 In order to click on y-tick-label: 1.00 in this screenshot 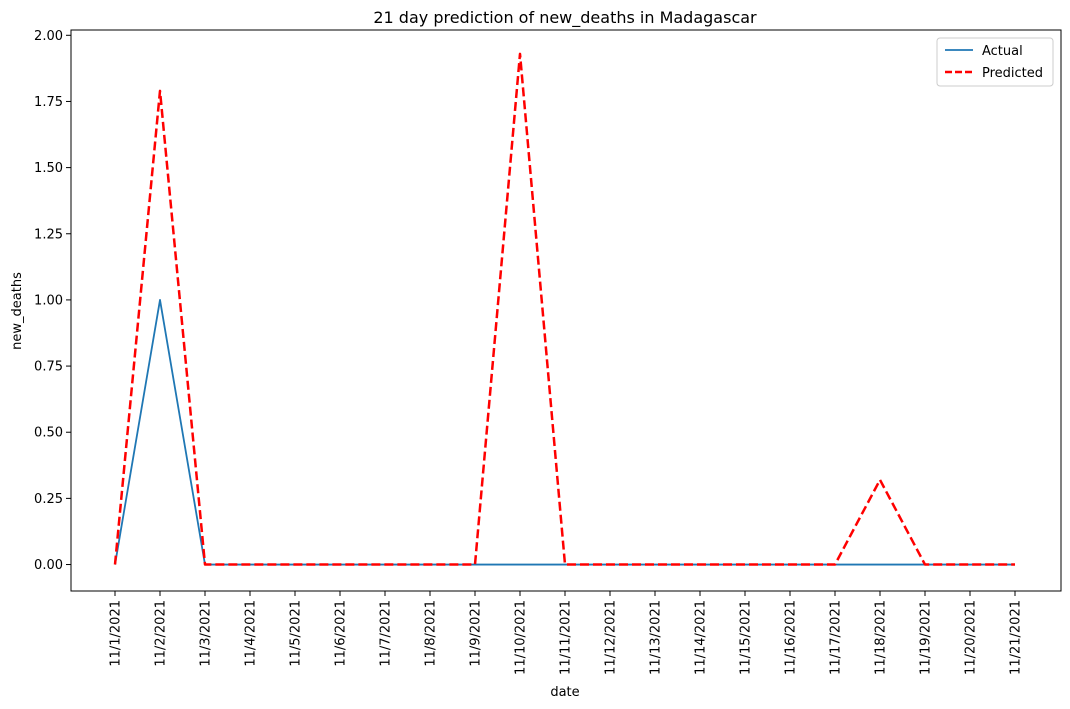, I will do `click(48, 300)`.